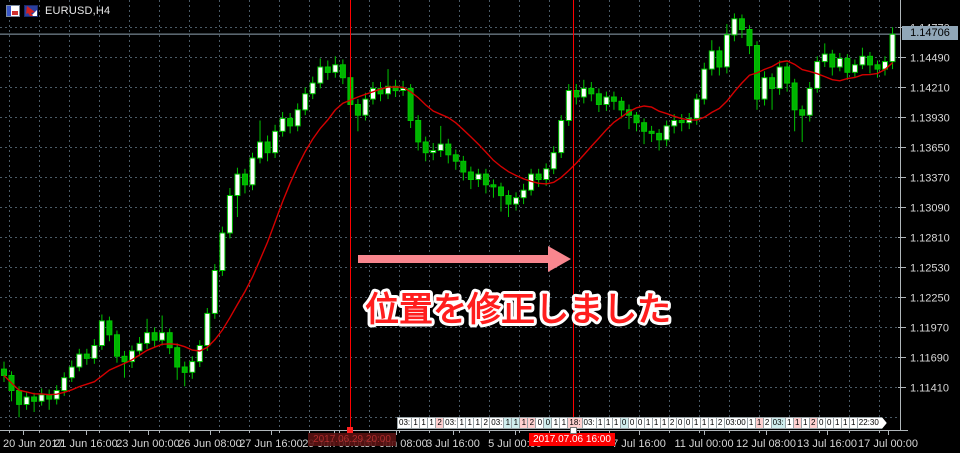  I want to click on price-tick-label: 1.12530, so click(930, 269).